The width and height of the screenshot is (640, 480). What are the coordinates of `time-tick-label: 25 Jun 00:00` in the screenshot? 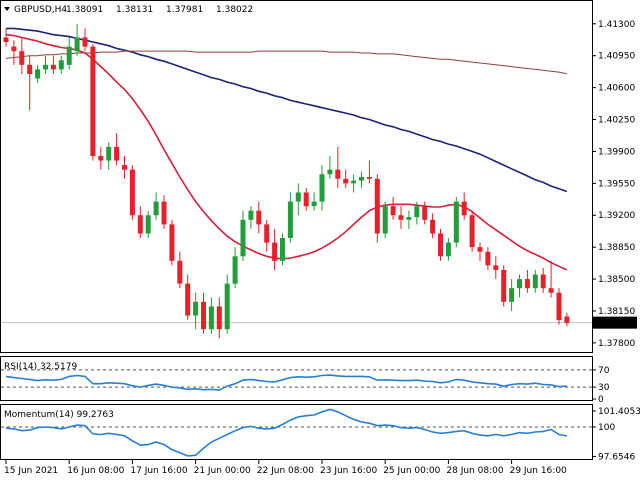 It's located at (411, 471).